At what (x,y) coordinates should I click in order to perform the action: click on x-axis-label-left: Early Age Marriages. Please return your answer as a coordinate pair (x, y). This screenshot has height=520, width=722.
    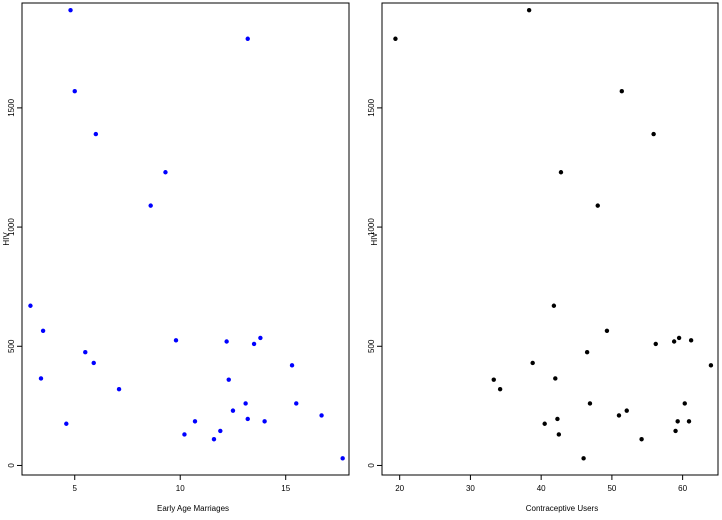
    Looking at the image, I should click on (193, 508).